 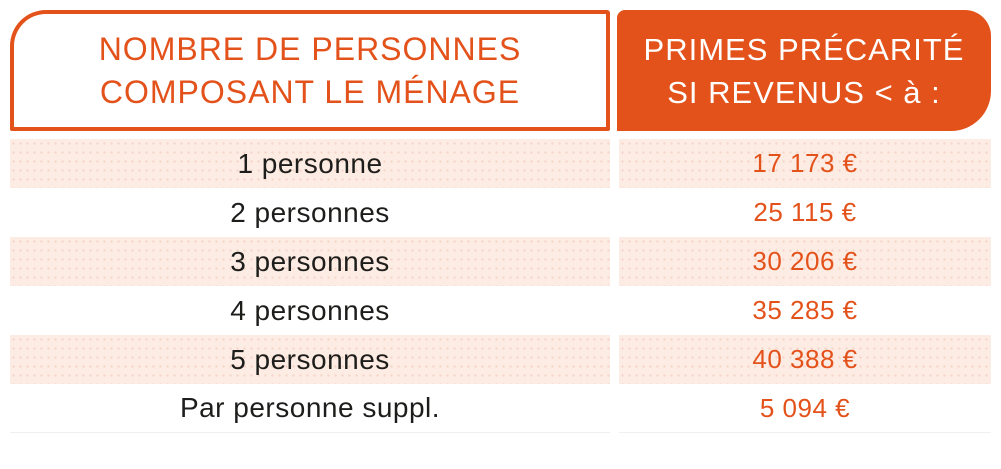 I want to click on household-column-header-text: NOMBRE DE PERSONNES COMPOSANT LE MÉNAGE, so click(x=310, y=71).